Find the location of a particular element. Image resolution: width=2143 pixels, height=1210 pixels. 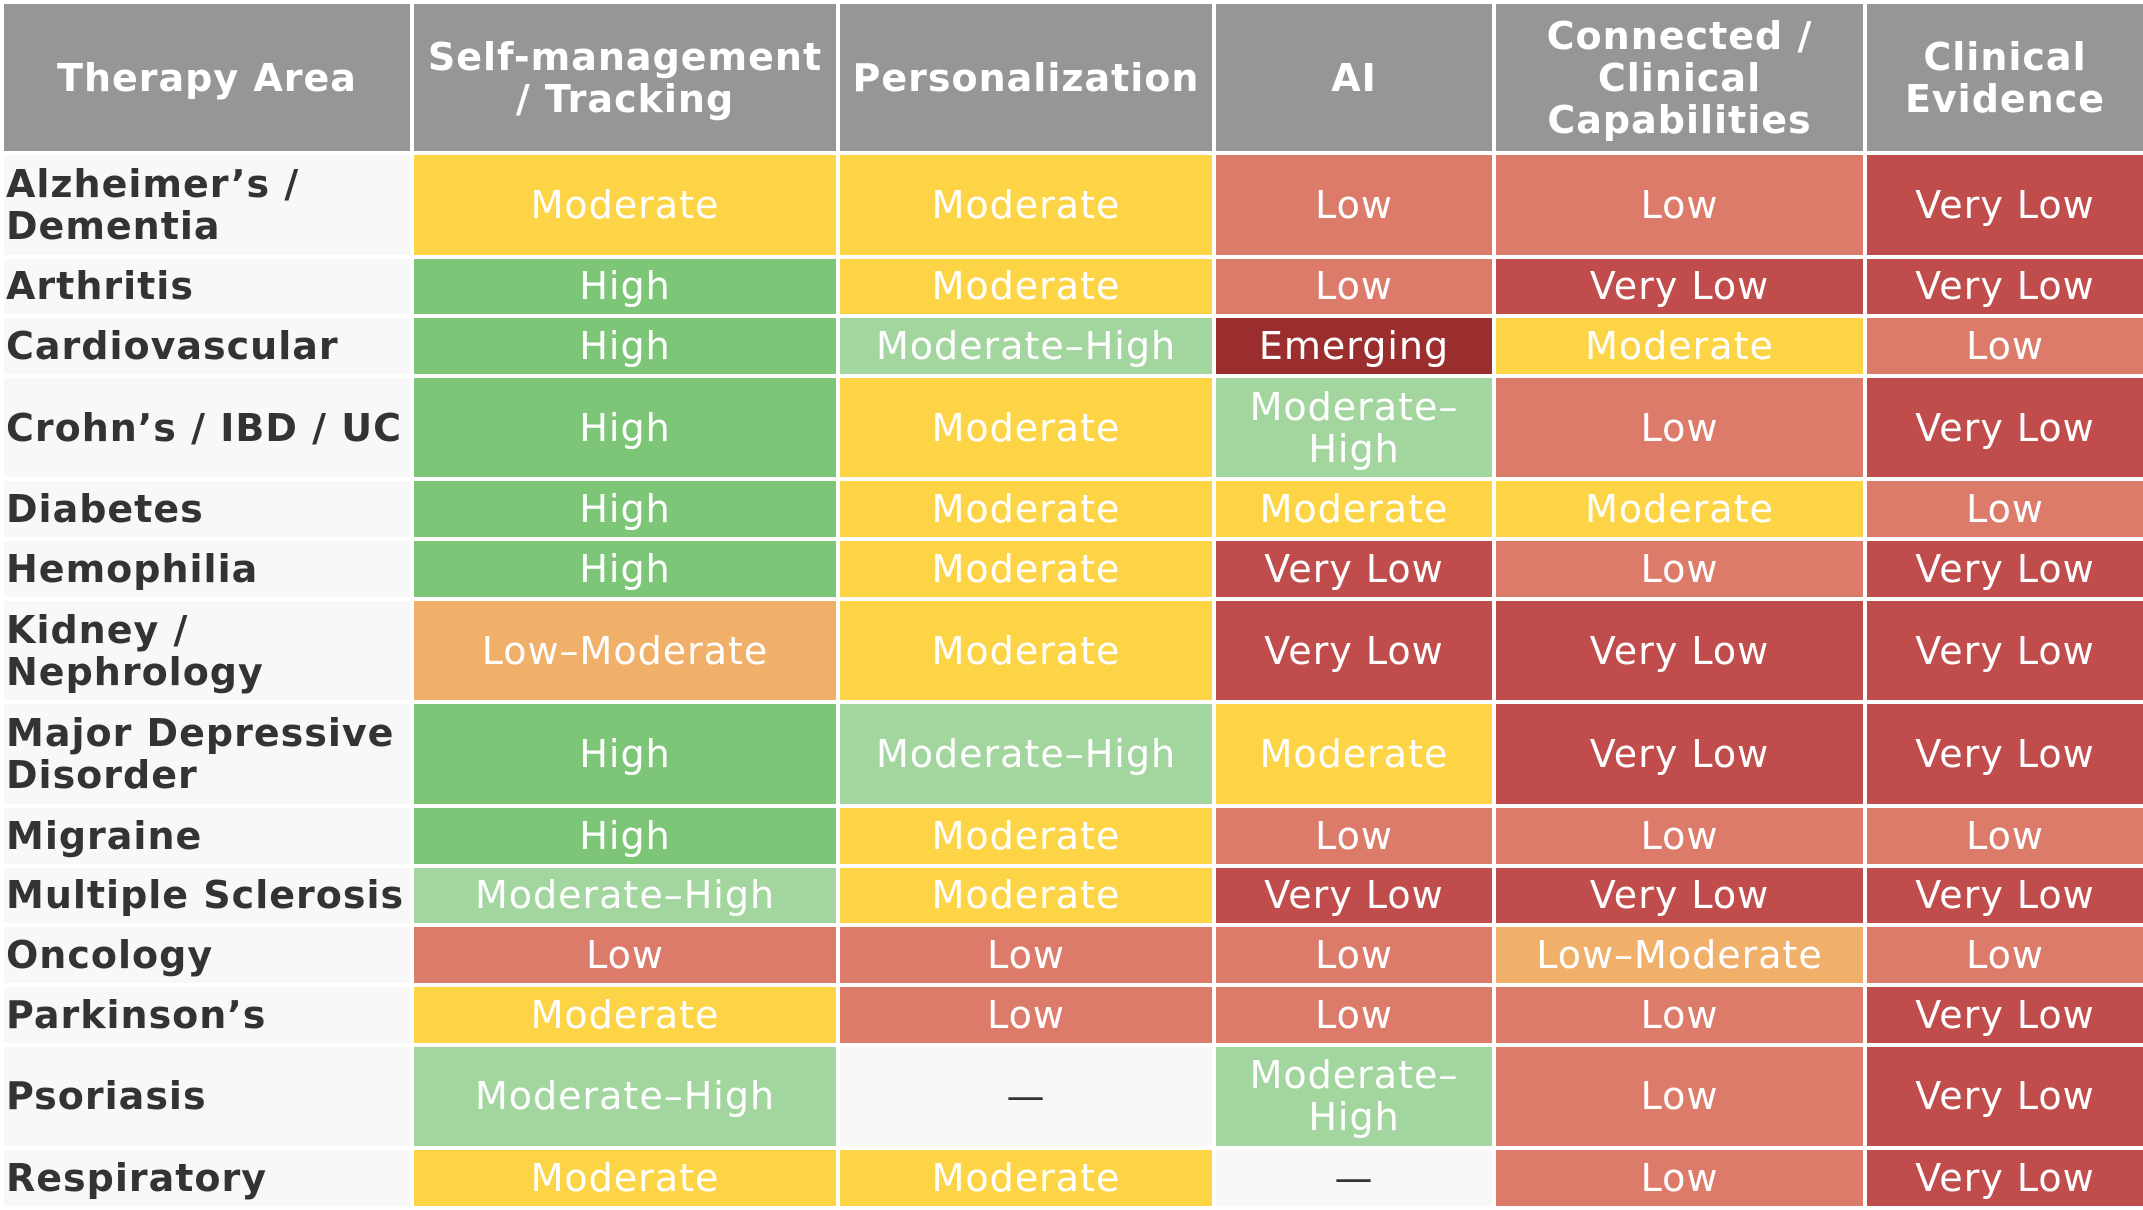

therapy-area-cell: Cardiovascular is located at coordinates (207, 346).